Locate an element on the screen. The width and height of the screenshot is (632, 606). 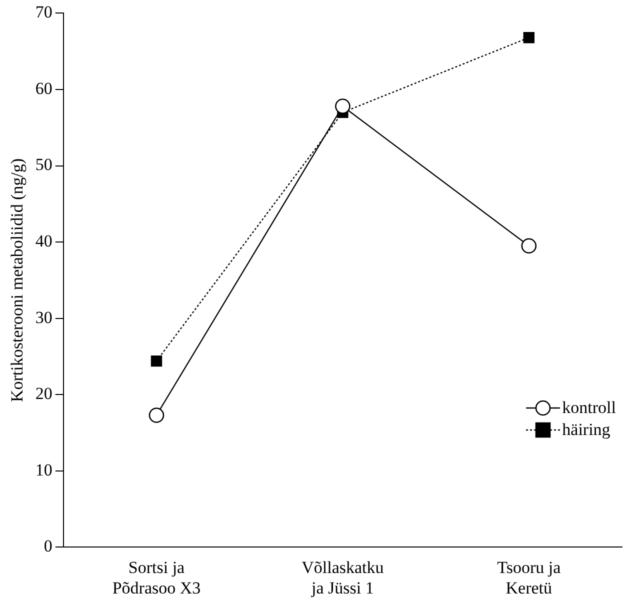
y-tick-label: 20 is located at coordinates (43, 394).